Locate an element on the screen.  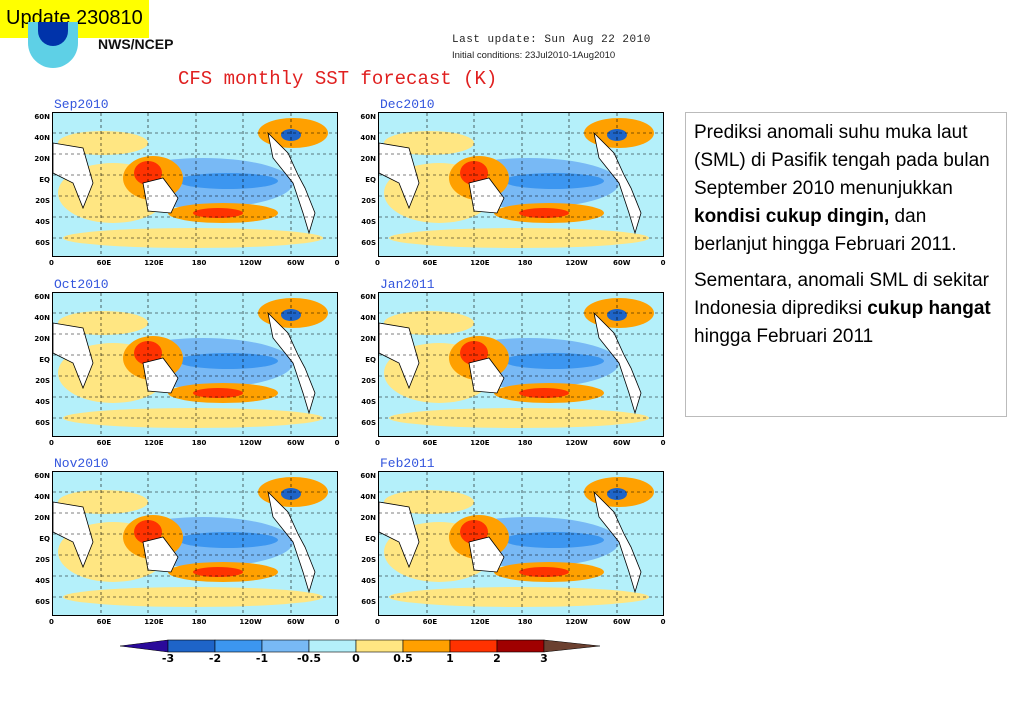
colorbar-label: -0.5 is located at coordinates (309, 658).